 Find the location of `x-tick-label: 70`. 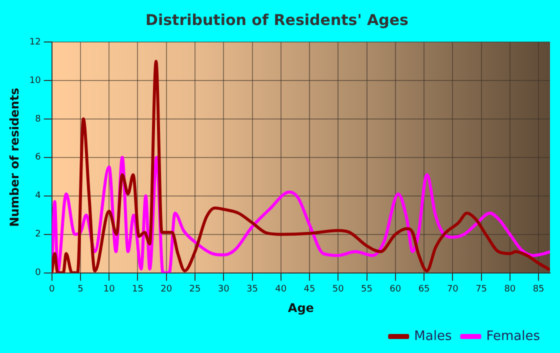

x-tick-label: 70 is located at coordinates (452, 289).